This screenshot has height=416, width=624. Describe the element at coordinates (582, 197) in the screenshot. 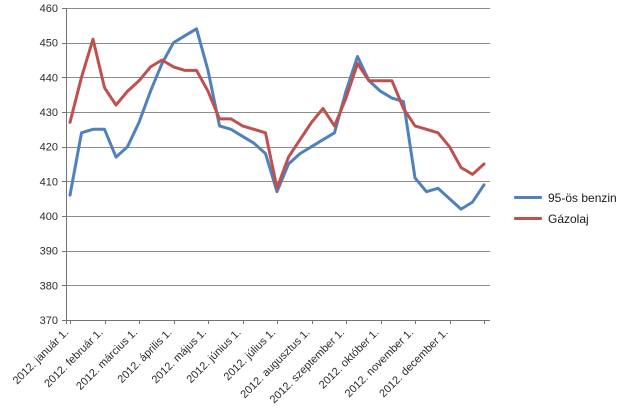

I see `legend-label-benzin: 95-ös benzin` at that location.